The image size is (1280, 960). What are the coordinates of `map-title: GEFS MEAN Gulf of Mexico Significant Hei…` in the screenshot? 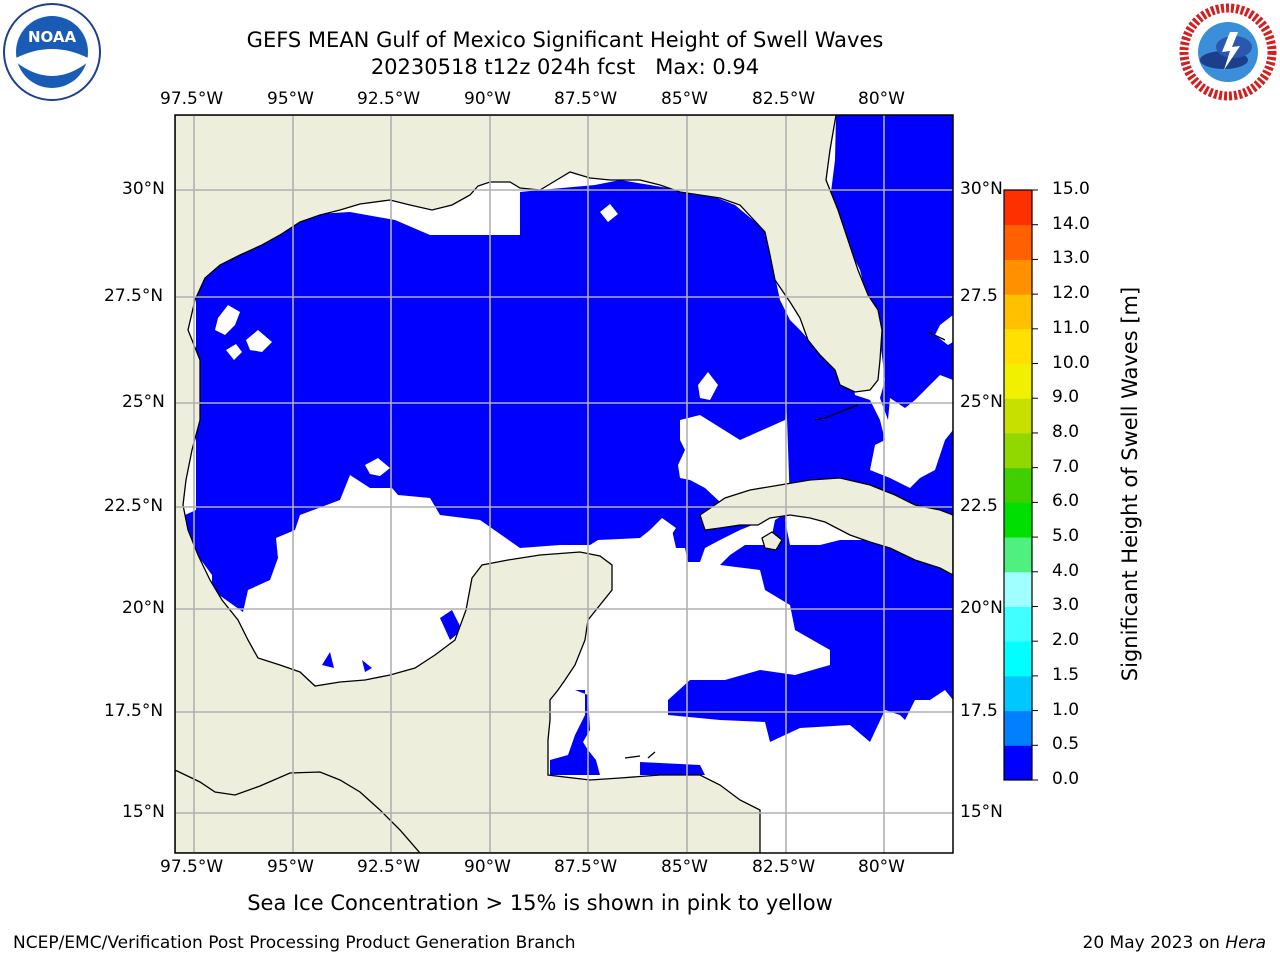 It's located at (565, 40).